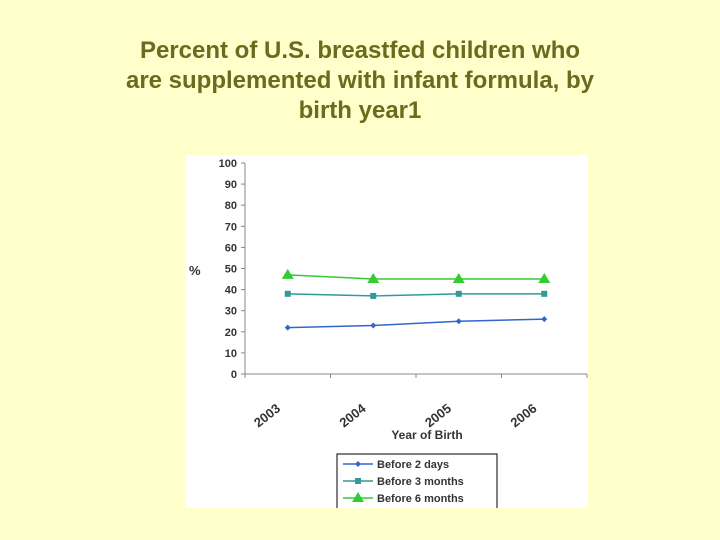 This screenshot has height=540, width=720. What do you see at coordinates (413, 465) in the screenshot?
I see `legend-label: Before 2 days` at bounding box center [413, 465].